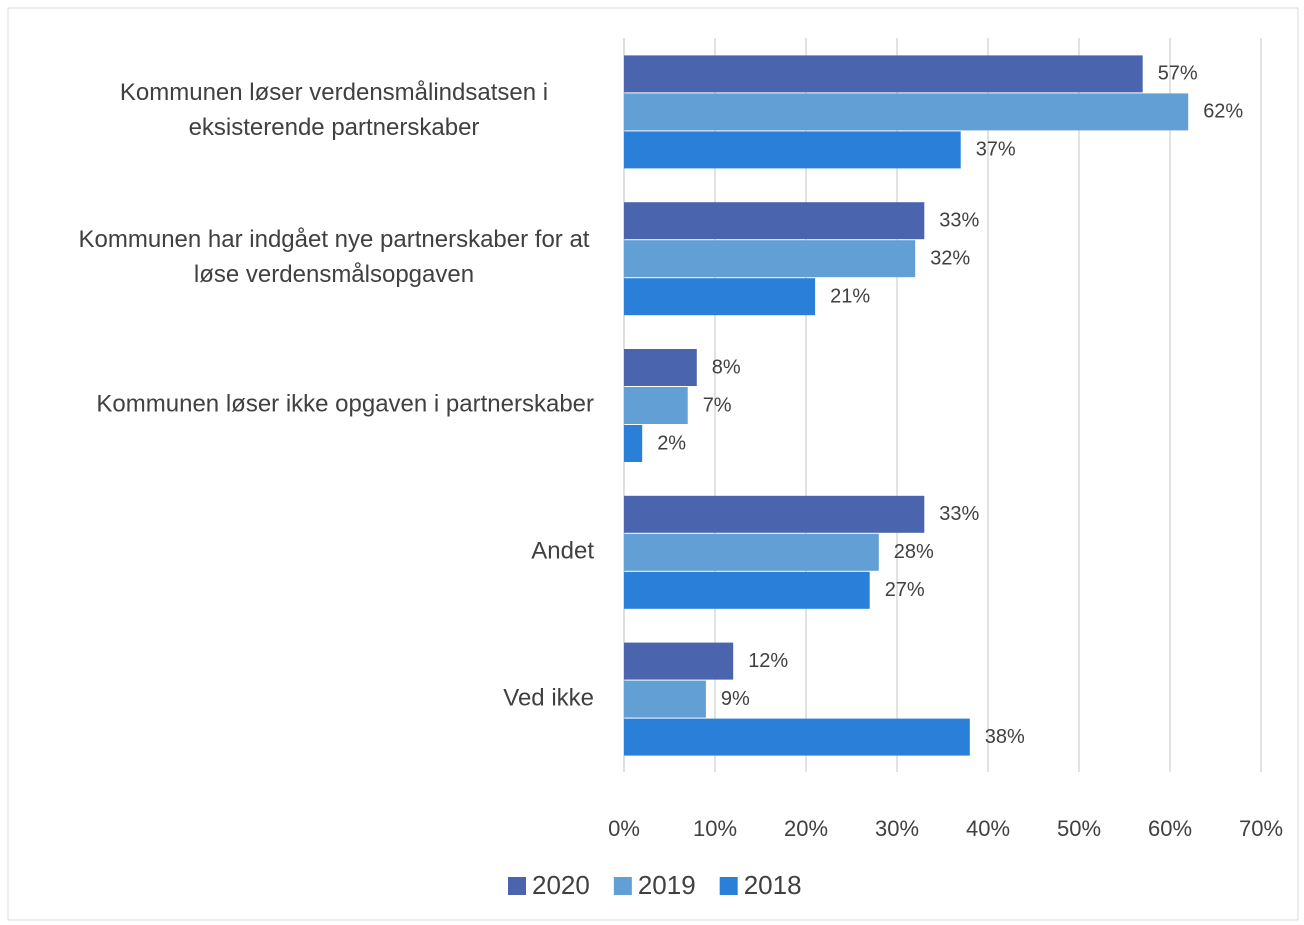 The image size is (1304, 925). What do you see at coordinates (905, 590) in the screenshot?
I see `value-label: 27%` at bounding box center [905, 590].